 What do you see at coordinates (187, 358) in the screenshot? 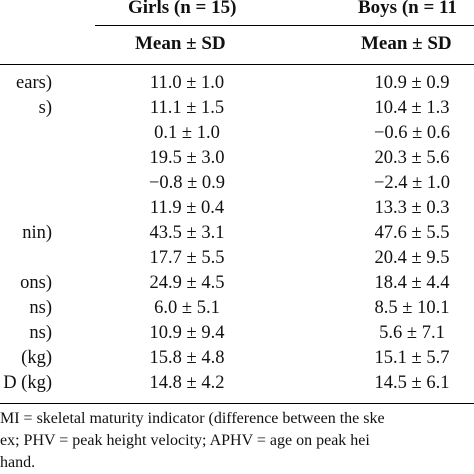
I see `girls-value: 15.8 ± 4.8` at bounding box center [187, 358].